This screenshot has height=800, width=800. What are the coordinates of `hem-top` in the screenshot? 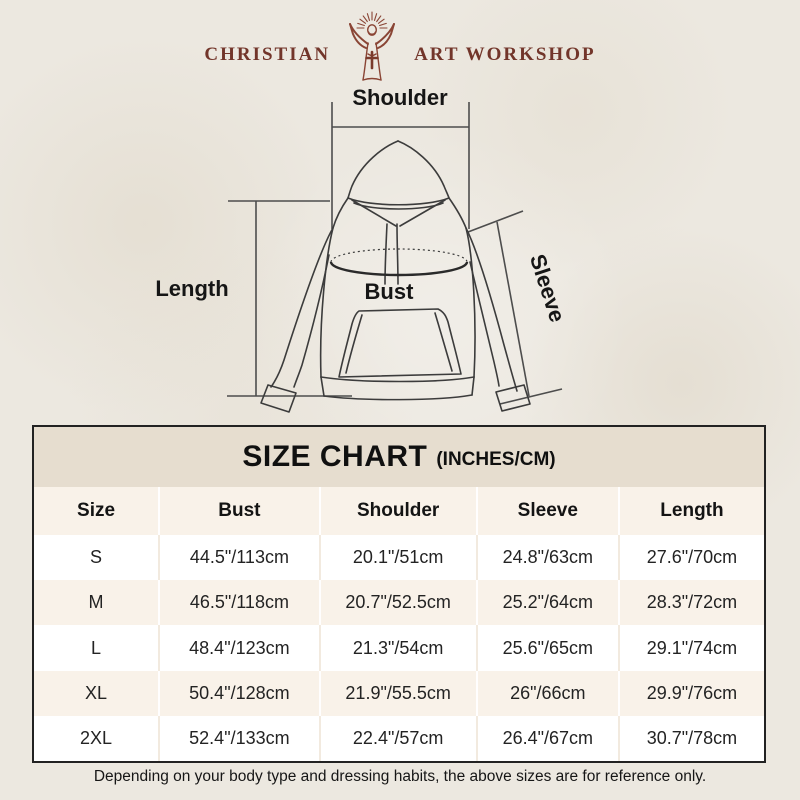 It's located at (397, 379).